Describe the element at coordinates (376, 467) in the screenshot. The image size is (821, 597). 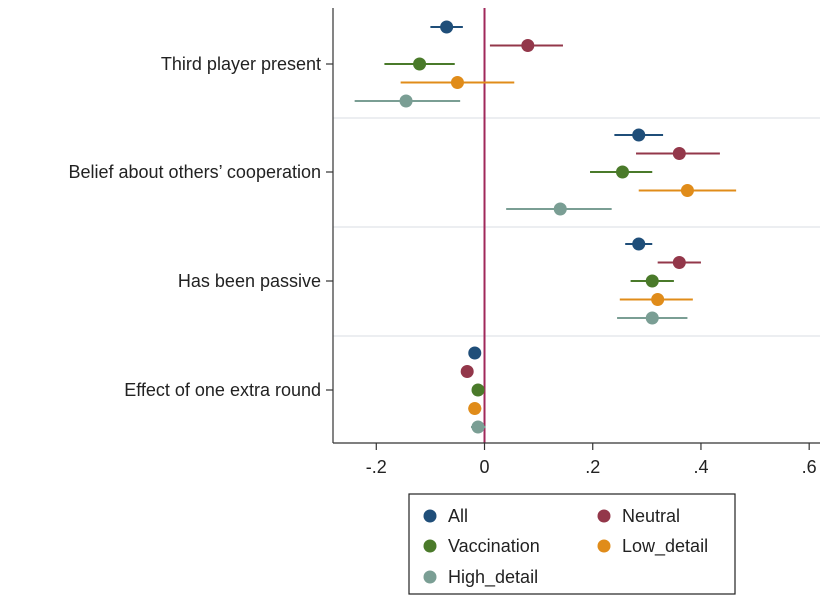
I see `x-tick-label: -.2` at that location.